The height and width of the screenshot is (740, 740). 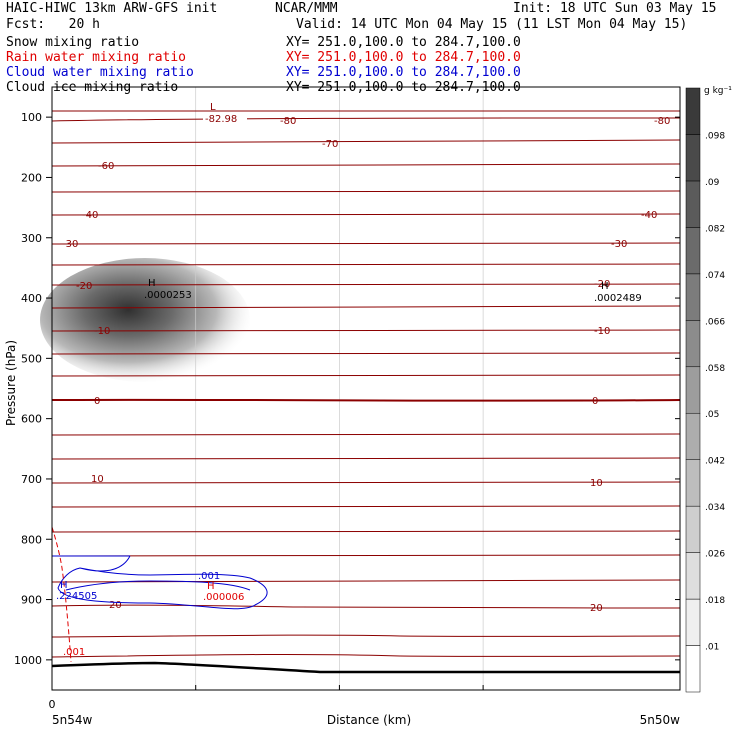 What do you see at coordinates (221, 119) in the screenshot?
I see `low-value: -82.98` at bounding box center [221, 119].